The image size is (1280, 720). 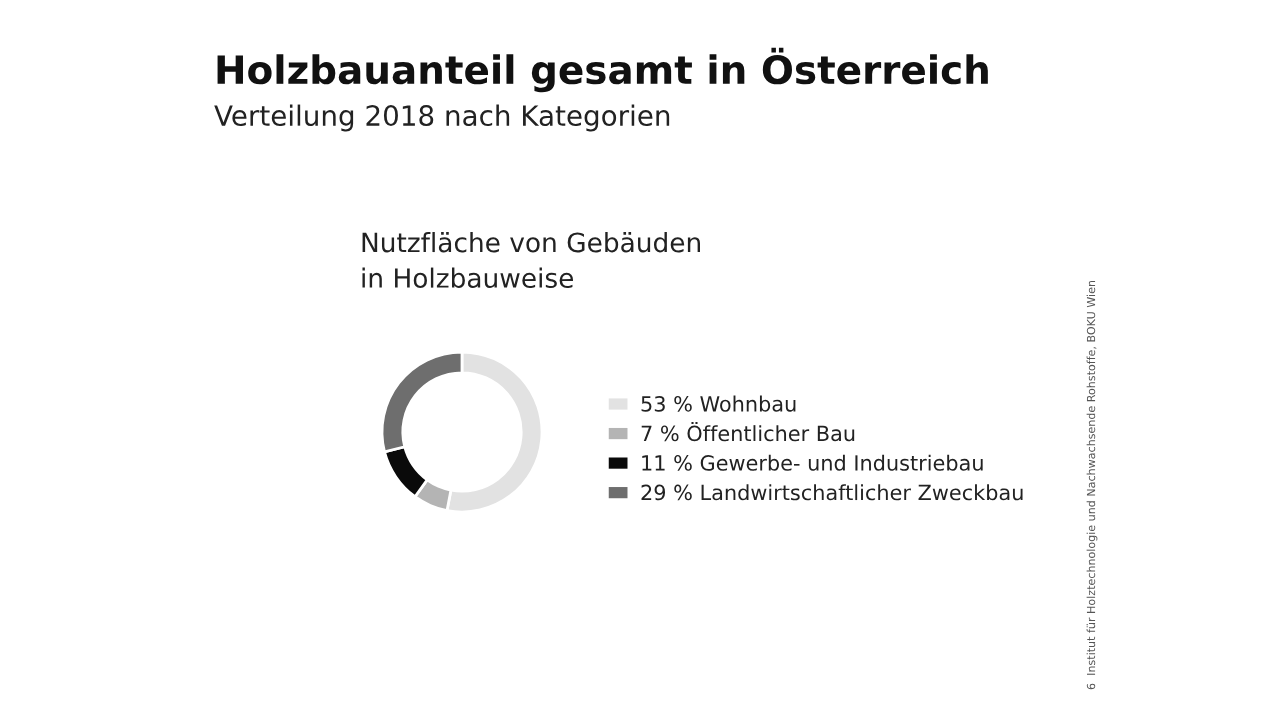 What do you see at coordinates (602, 70) in the screenshot?
I see `chart-title: Holzbauanteil gesamt in Österreich` at bounding box center [602, 70].